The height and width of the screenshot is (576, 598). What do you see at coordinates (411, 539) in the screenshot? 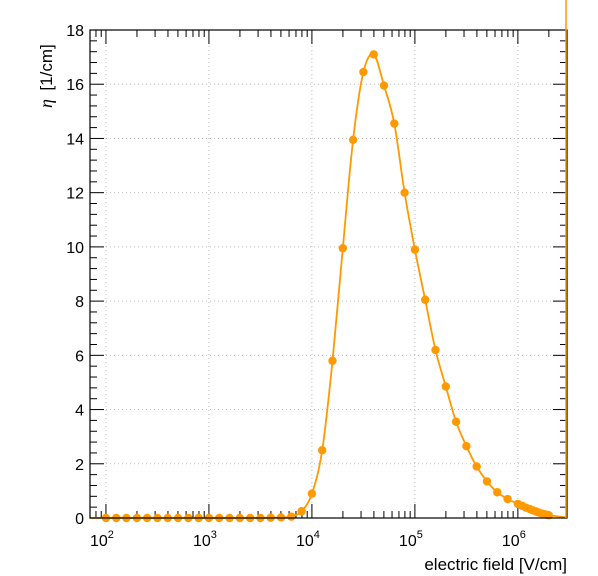
I see `x-tick-label: 10⁵` at bounding box center [411, 539].